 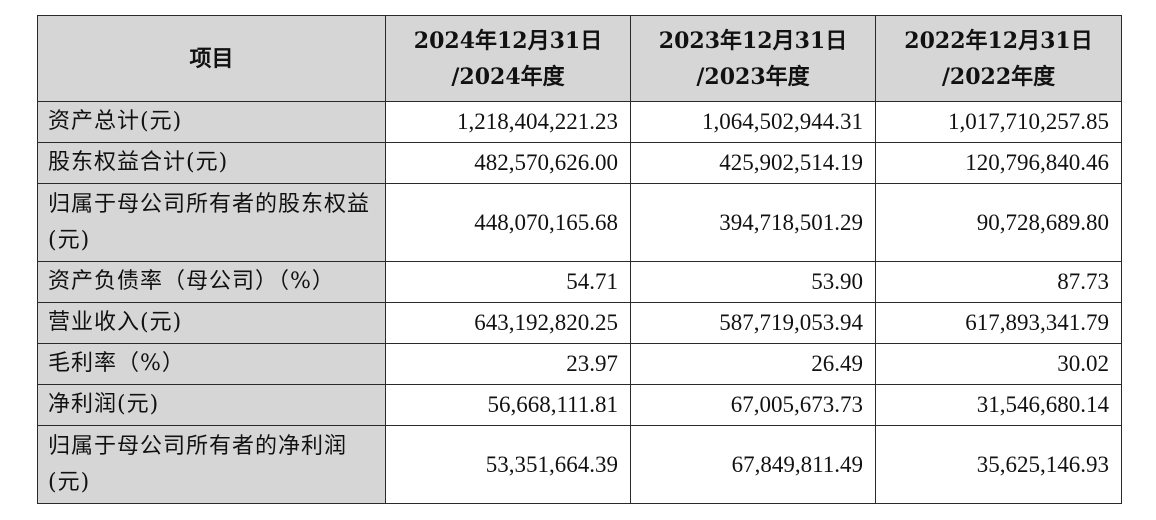 I want to click on cell-value: 587,719,053.94, so click(x=753, y=323).